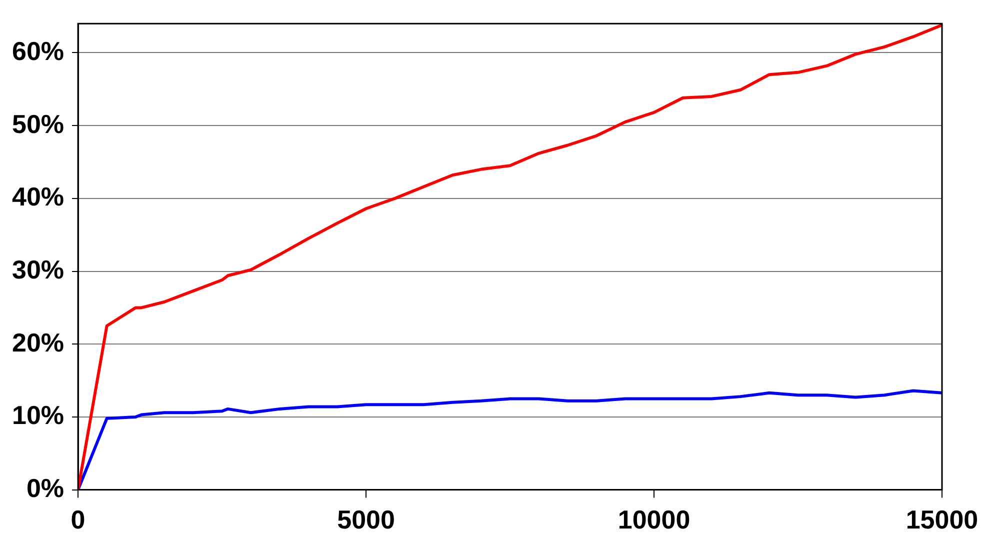  Describe the element at coordinates (38, 269) in the screenshot. I see `y-tick-label: 30%` at that location.